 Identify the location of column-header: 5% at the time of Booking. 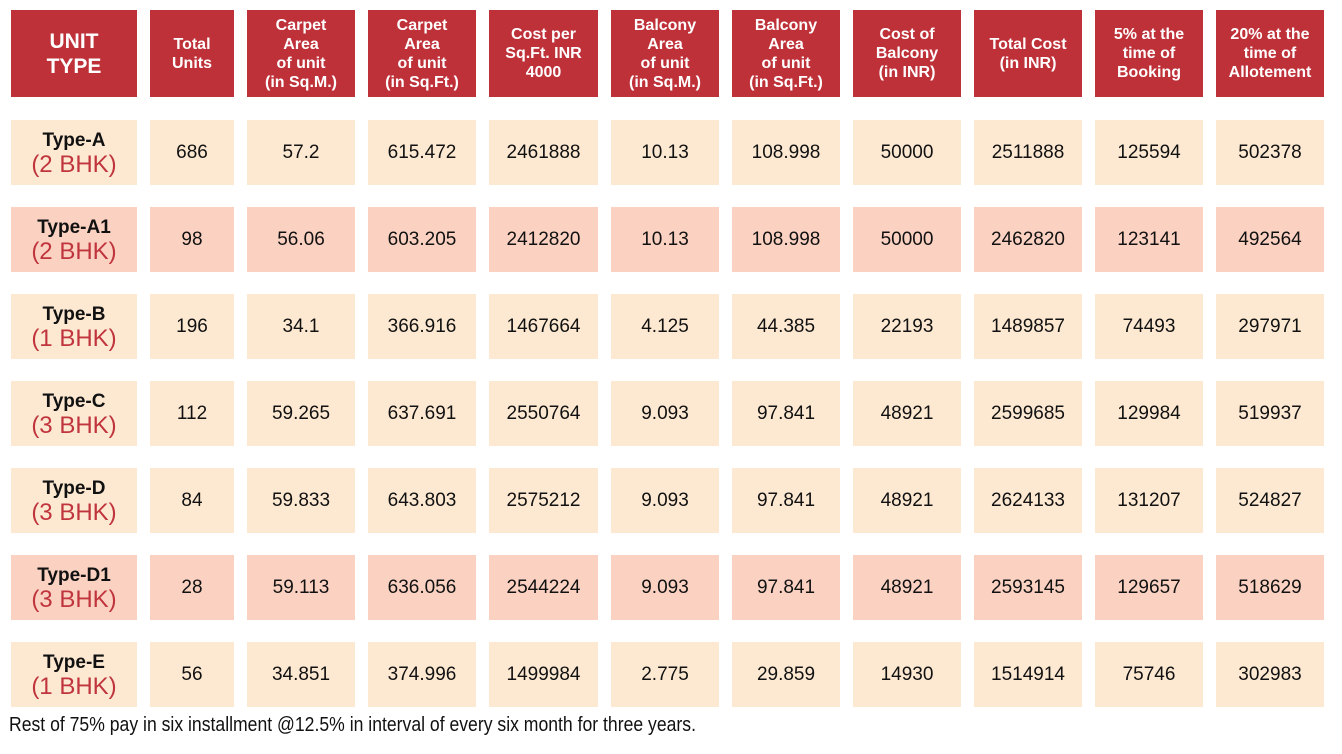
(1149, 53).